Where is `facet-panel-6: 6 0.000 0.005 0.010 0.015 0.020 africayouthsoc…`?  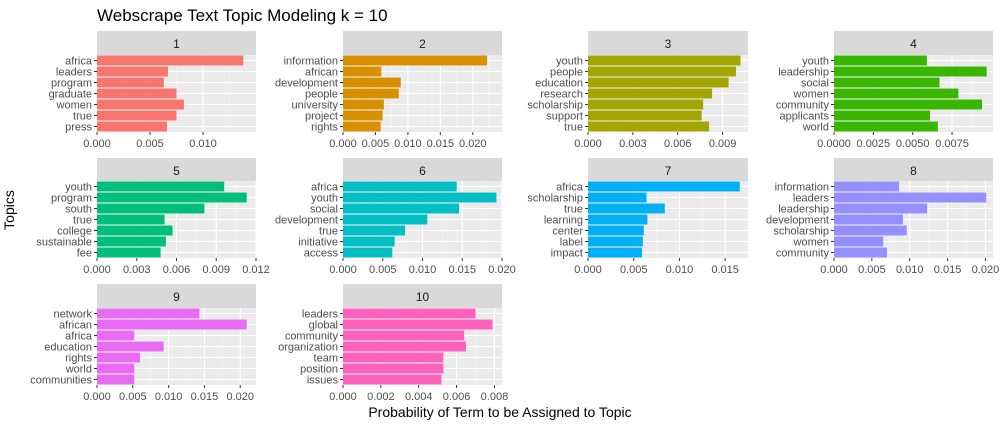
facet-panel-6: 6 0.000 0.005 0.010 0.015 0.020 africayouthsoc… is located at coordinates (395, 217).